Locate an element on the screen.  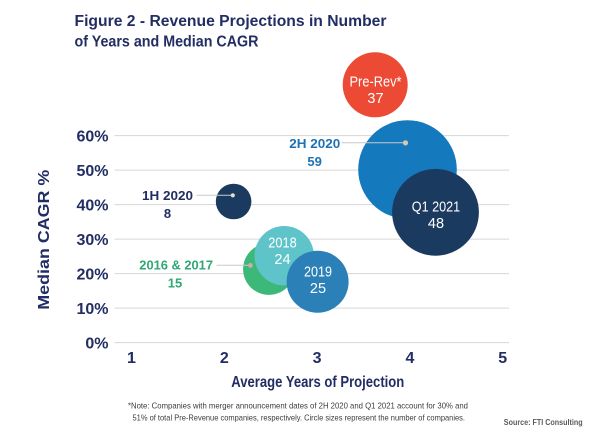
svg-text: of Years and Median CAGR is located at coordinates (167, 42).